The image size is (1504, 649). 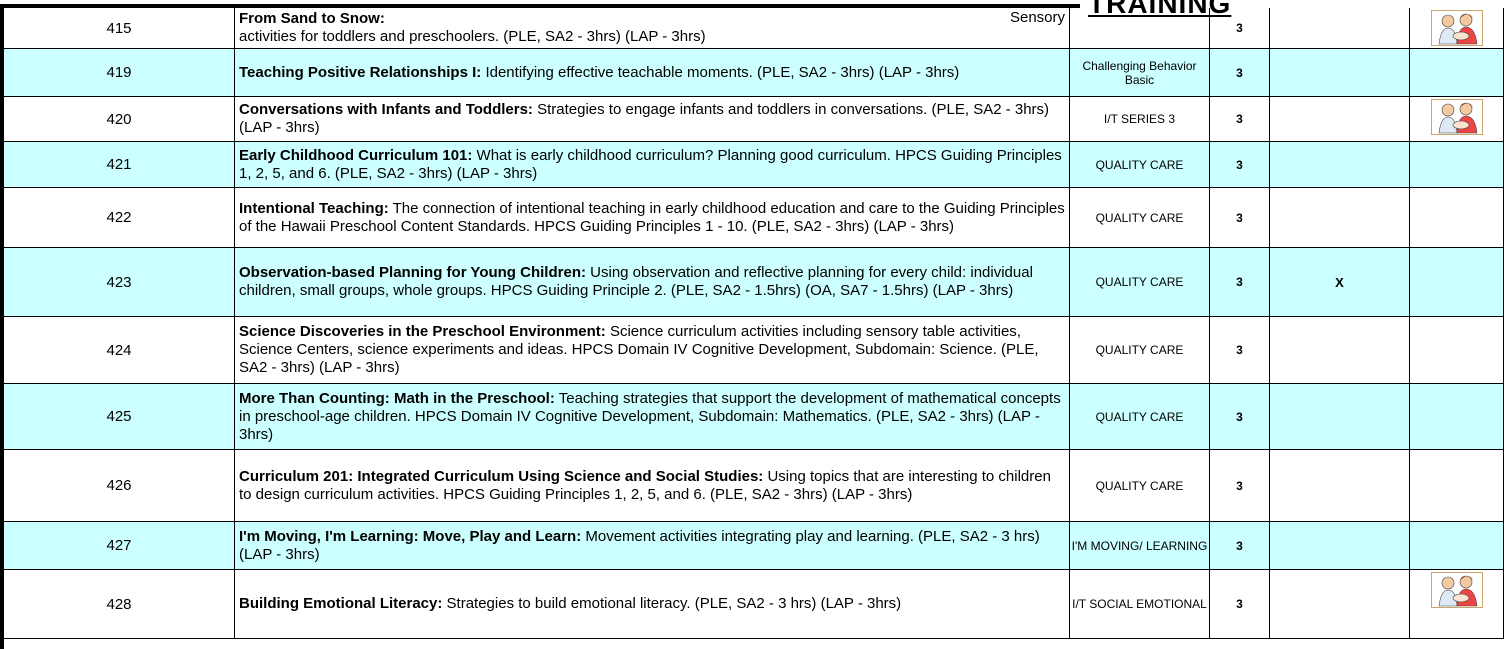 I want to click on course-number: 415, so click(x=119, y=28).